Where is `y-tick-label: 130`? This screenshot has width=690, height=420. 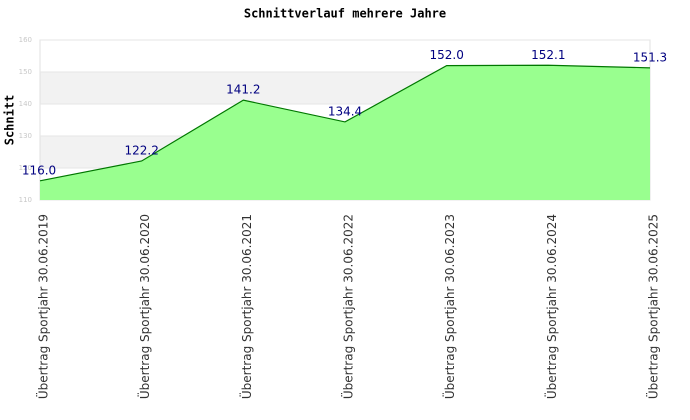 y-tick-label: 130 is located at coordinates (25, 136).